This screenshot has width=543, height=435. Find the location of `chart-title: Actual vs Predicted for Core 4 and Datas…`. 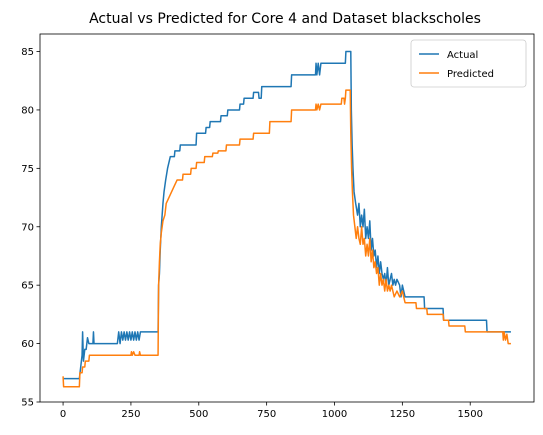

chart-title: Actual vs Predicted for Core 4 and Datas… is located at coordinates (285, 19).